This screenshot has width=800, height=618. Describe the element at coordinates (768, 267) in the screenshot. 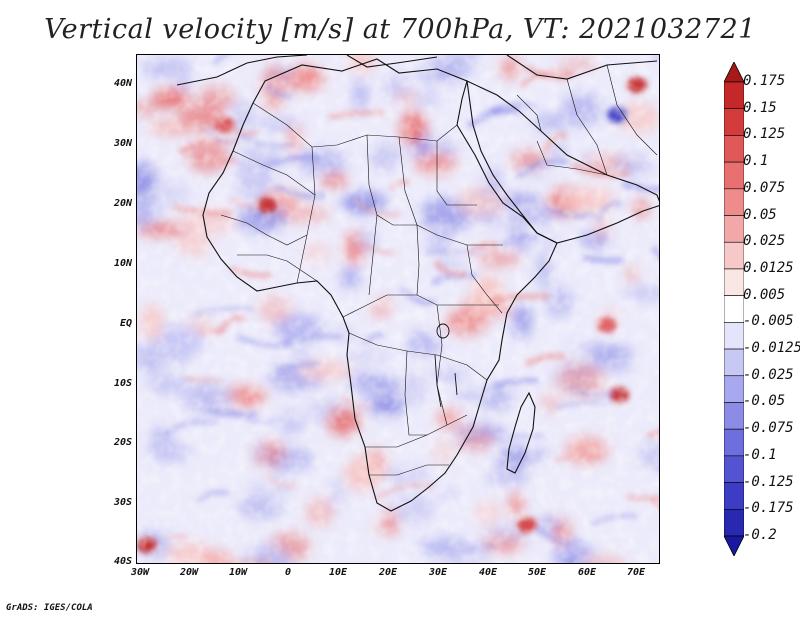

I see `colorbar-label: 0.0125` at that location.